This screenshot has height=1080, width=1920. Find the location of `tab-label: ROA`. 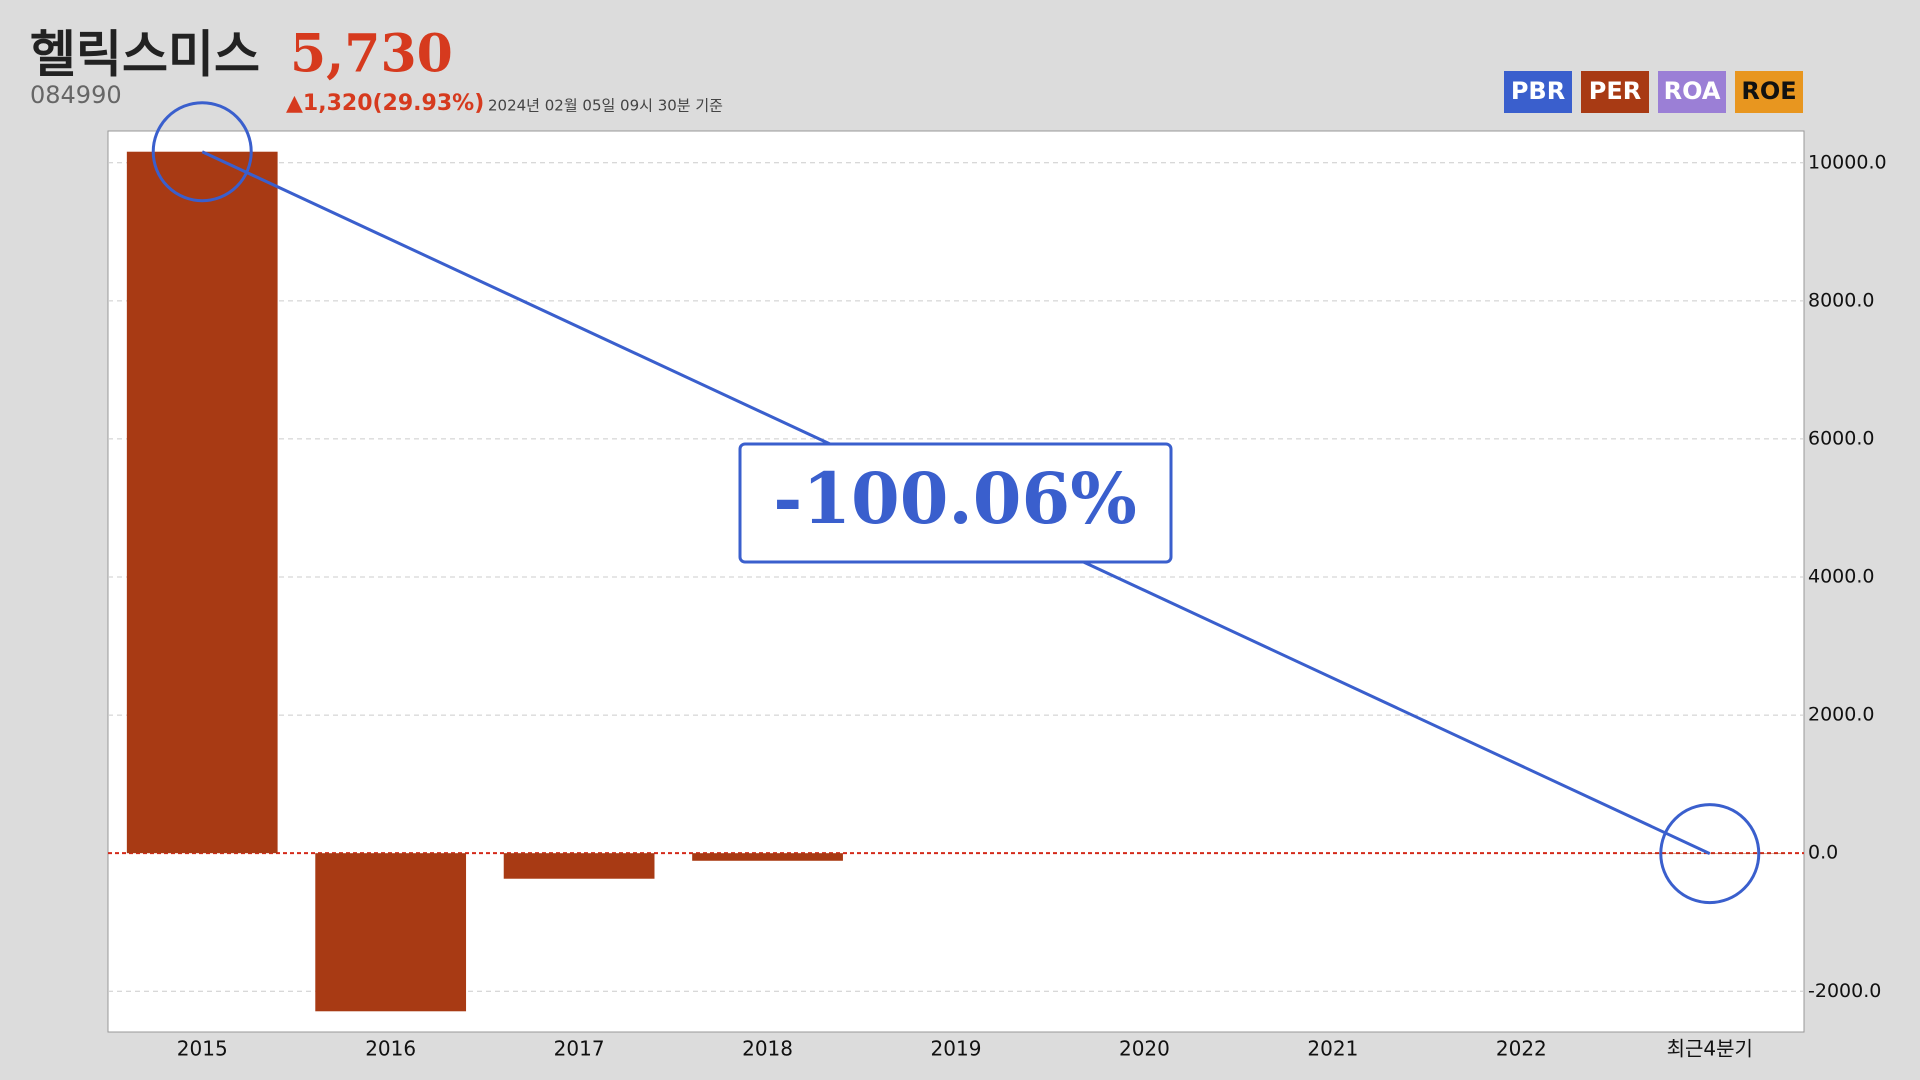

tab-label: ROA is located at coordinates (1692, 91).